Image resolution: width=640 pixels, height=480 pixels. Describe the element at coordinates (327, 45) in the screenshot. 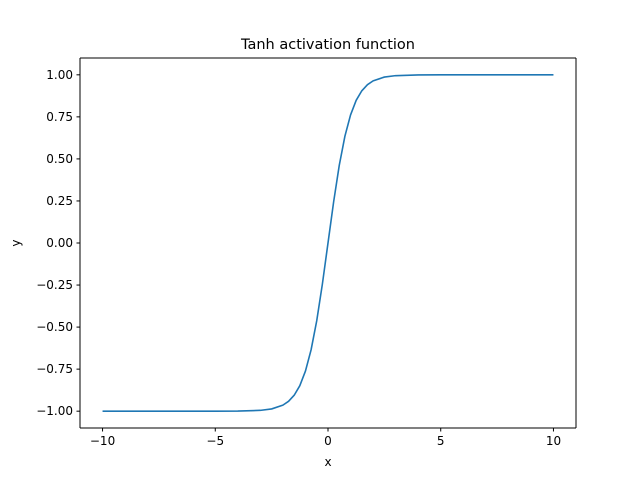

I see `chart-title: Tanh activation function` at that location.